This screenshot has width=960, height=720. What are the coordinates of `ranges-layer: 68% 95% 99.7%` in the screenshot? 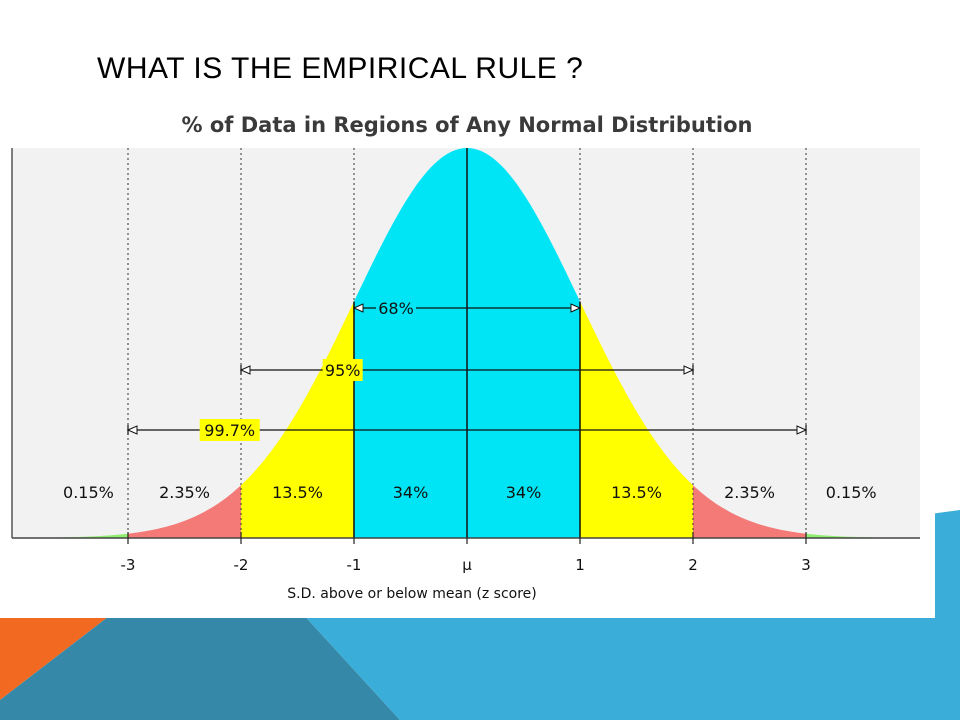 It's located at (467, 369).